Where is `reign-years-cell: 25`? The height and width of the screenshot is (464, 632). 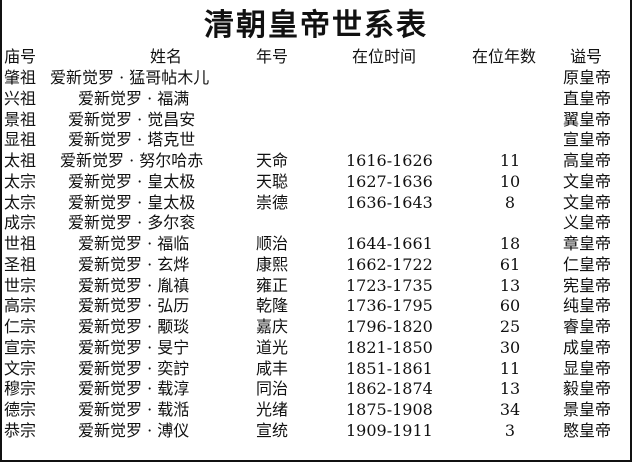 reign-years-cell: 25 is located at coordinates (510, 326).